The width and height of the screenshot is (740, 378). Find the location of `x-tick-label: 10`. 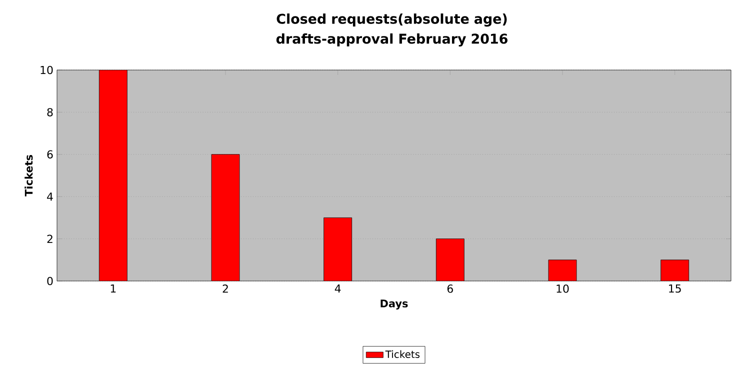

x-tick-label: 10 is located at coordinates (562, 288).